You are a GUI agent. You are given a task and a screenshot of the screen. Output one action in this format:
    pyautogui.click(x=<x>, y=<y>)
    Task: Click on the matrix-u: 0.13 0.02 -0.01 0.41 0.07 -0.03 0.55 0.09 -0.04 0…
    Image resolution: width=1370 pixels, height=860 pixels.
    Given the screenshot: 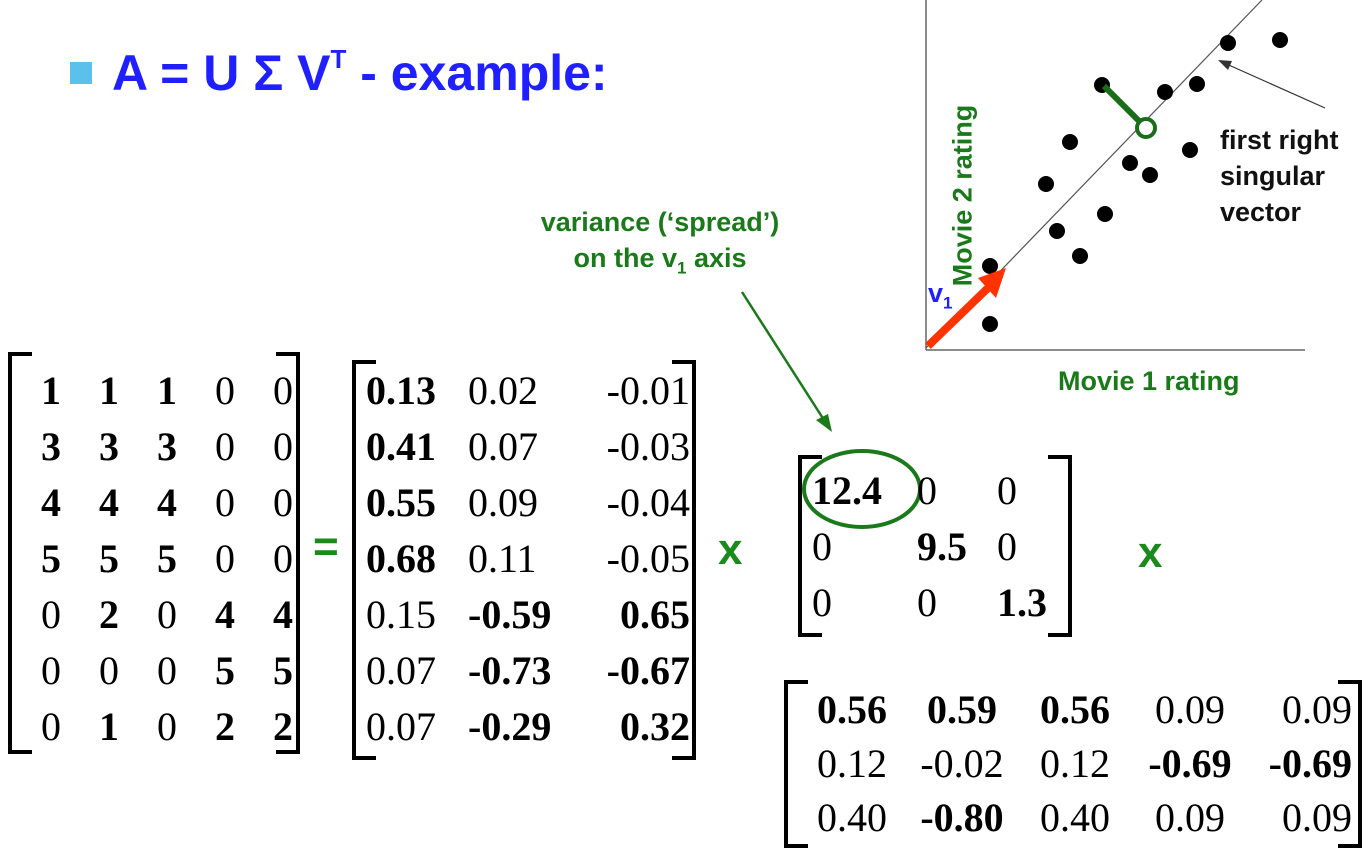 What is the action you would take?
    pyautogui.click(x=528, y=558)
    